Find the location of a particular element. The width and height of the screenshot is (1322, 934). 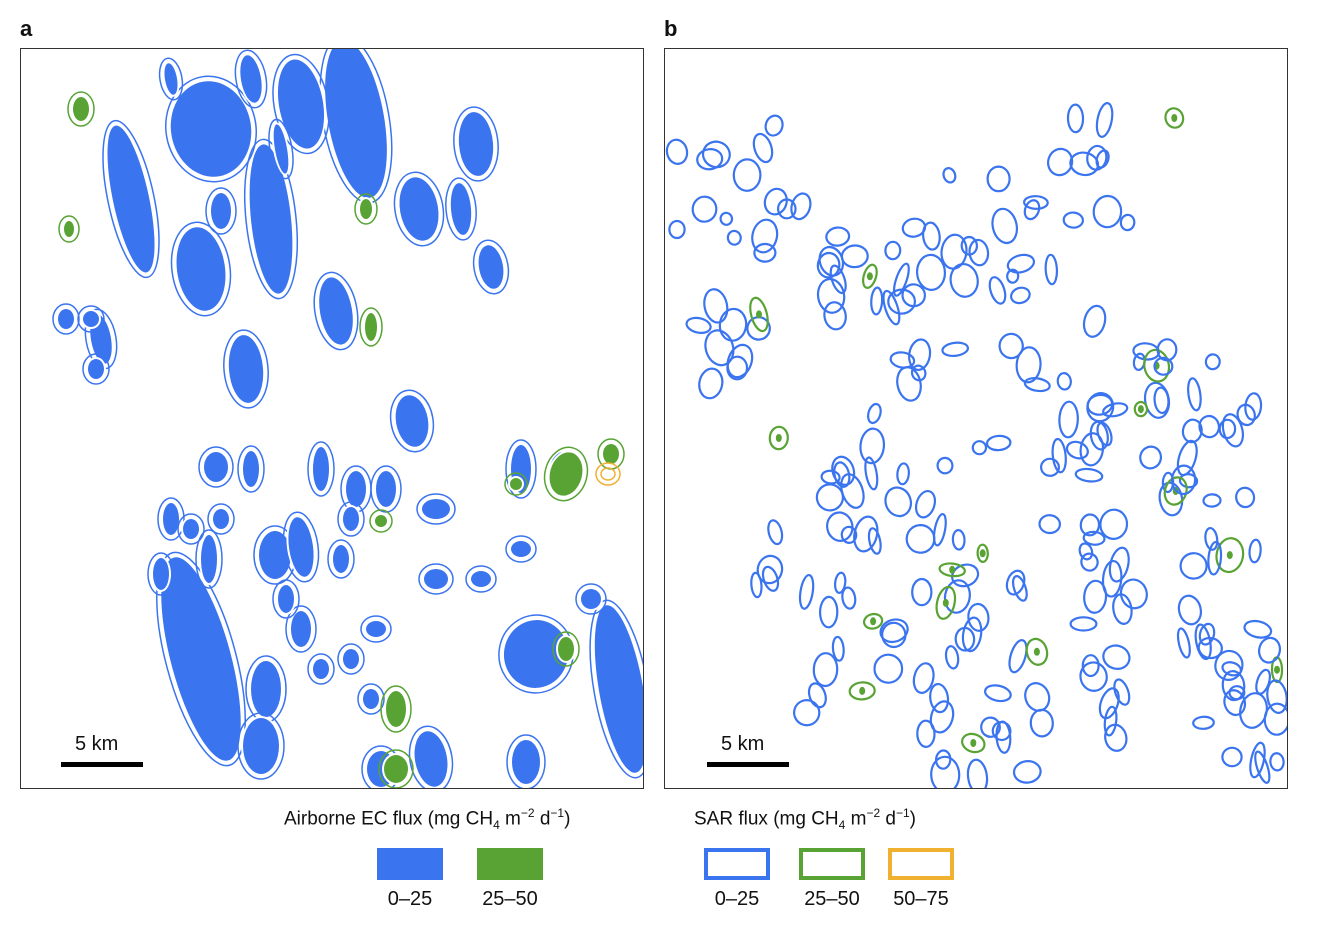

legend-label-ec-25-50: 25–50 is located at coordinates (510, 899).